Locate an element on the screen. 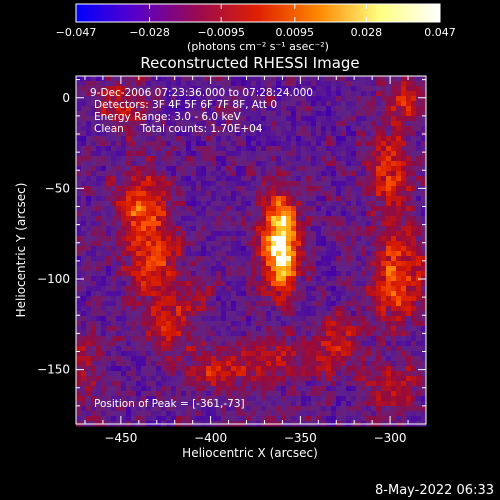 Image resolution: width=500 pixels, height=500 pixels. y-tick-label: −50 is located at coordinates (57, 188).